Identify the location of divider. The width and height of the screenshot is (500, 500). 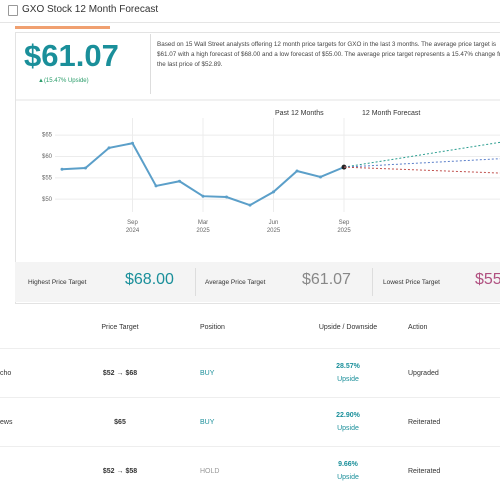
(150, 64).